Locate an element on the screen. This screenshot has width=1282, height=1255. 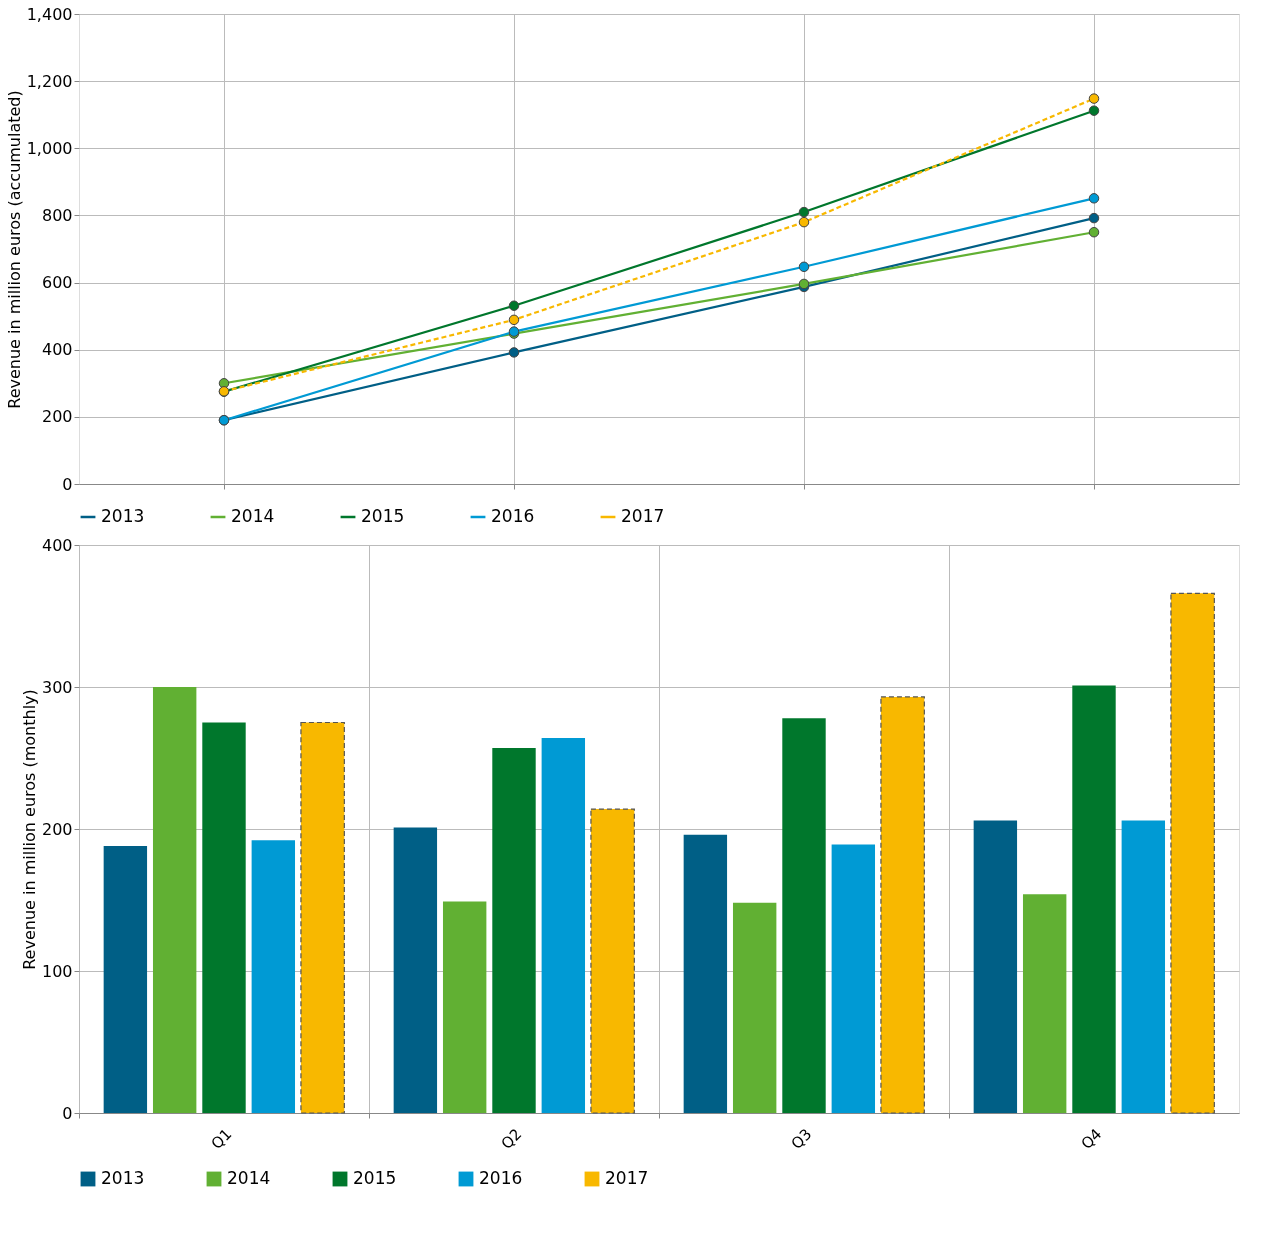
x-tick-label: Q4 is located at coordinates (1091, 1139).